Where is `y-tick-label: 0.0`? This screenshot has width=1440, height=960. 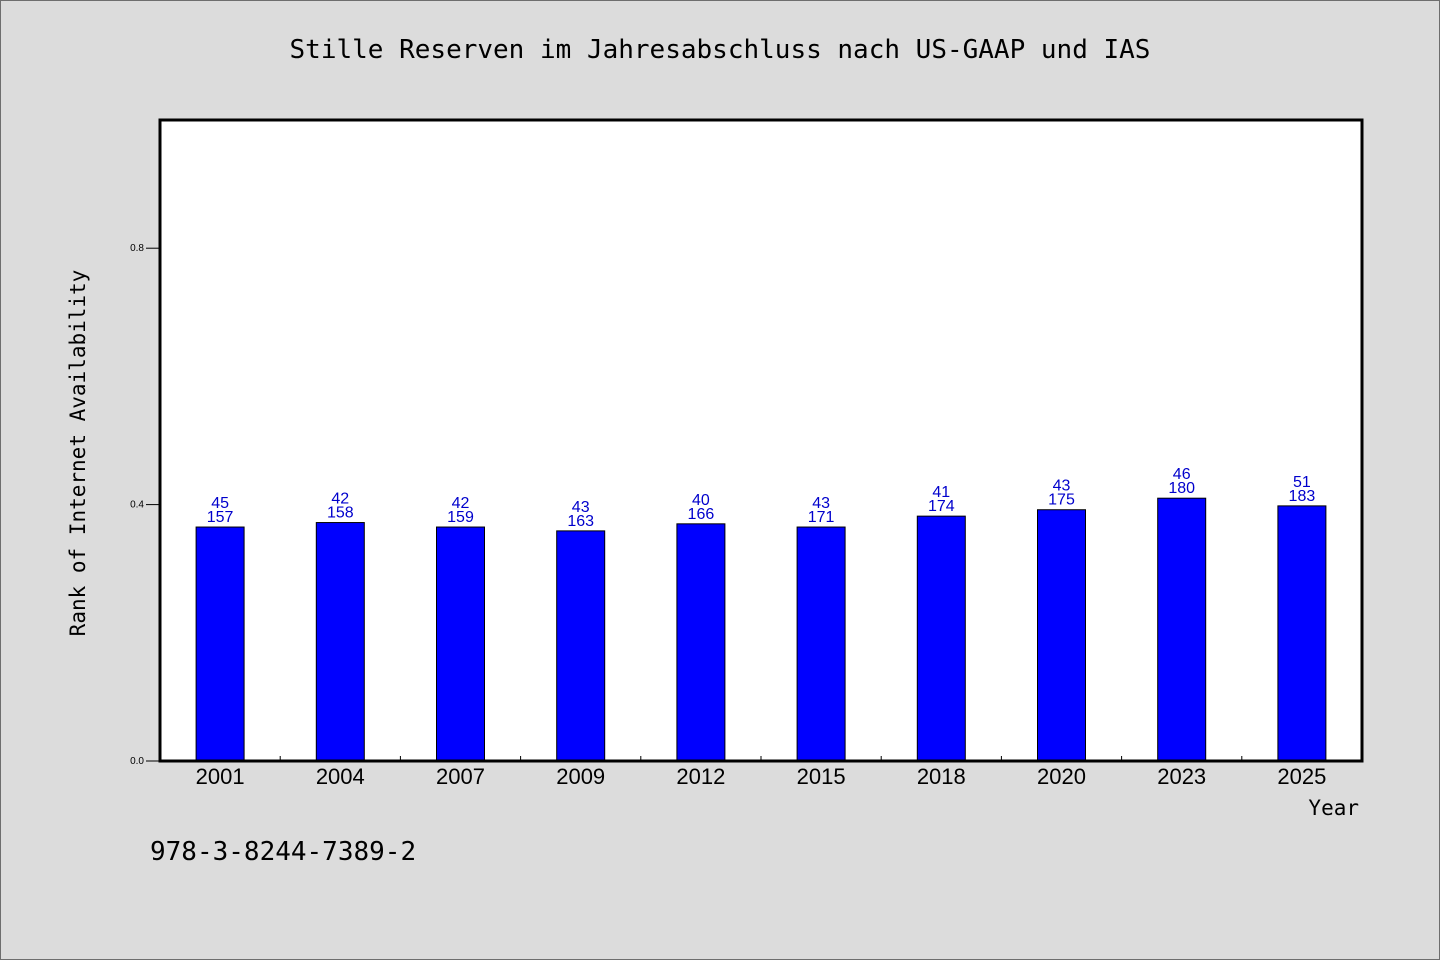
y-tick-label: 0.0 is located at coordinates (137, 761).